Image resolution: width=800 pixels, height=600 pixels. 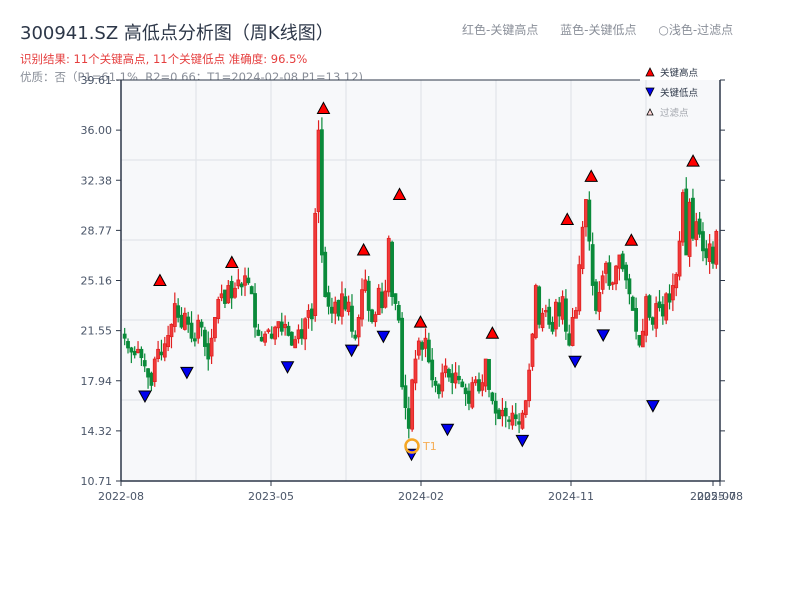 What do you see at coordinates (696, 30) in the screenshot?
I see `legend-light-label: ○浅色-过滤点` at bounding box center [696, 30].